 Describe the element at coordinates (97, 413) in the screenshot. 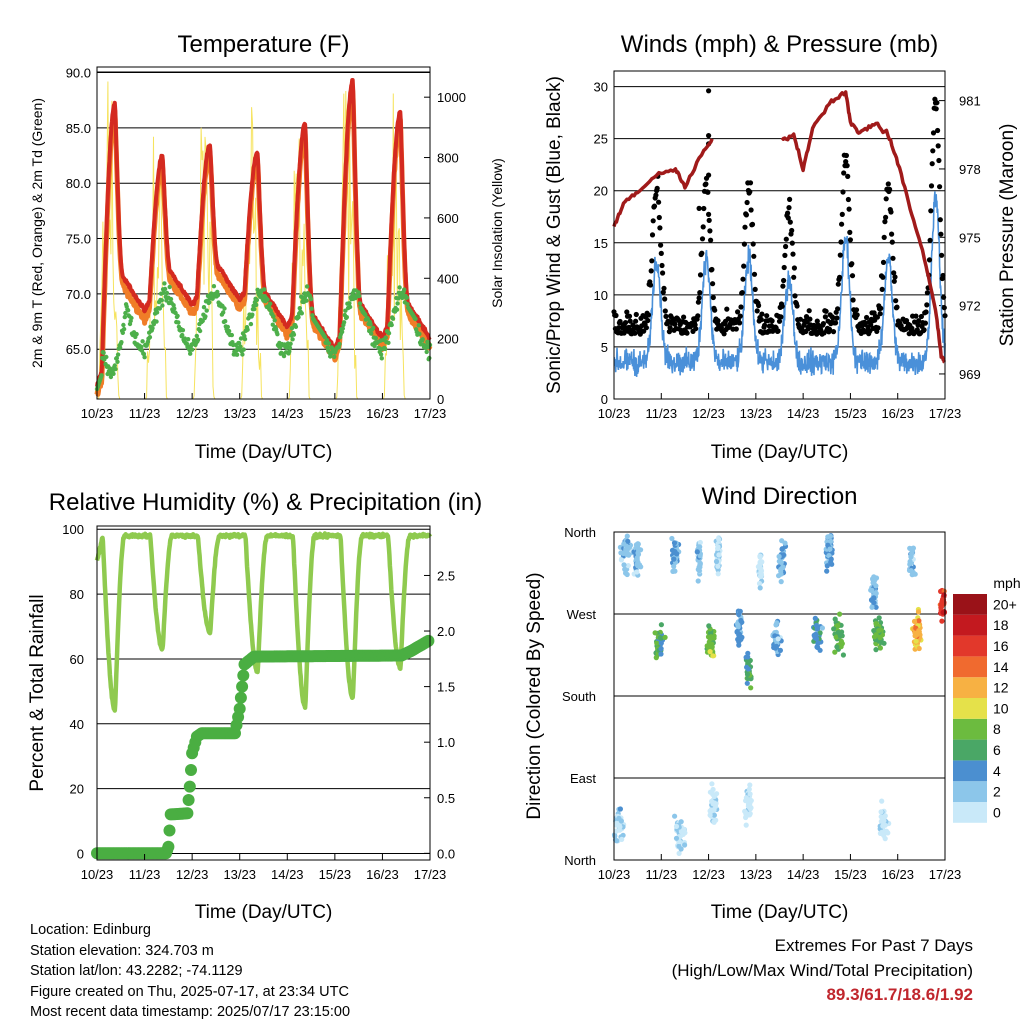

I see `temperature-xtick-label: 10/23` at that location.